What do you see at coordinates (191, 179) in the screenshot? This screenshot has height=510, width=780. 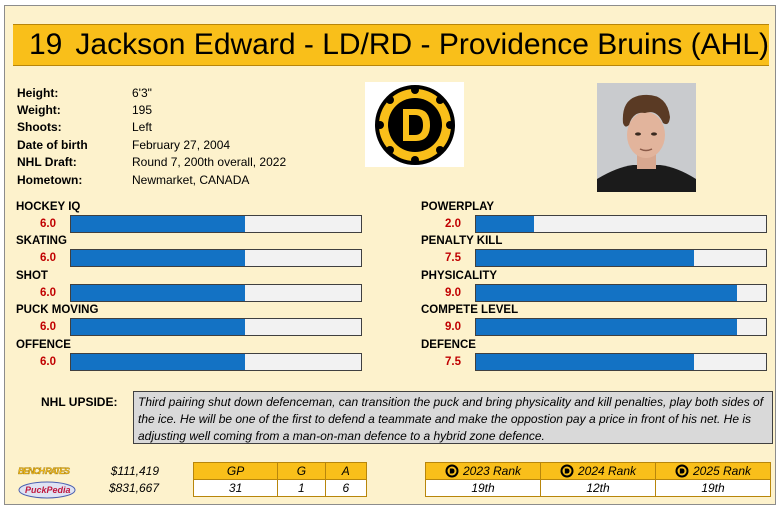 I see `info-value: Newmarket, CANADA` at bounding box center [191, 179].